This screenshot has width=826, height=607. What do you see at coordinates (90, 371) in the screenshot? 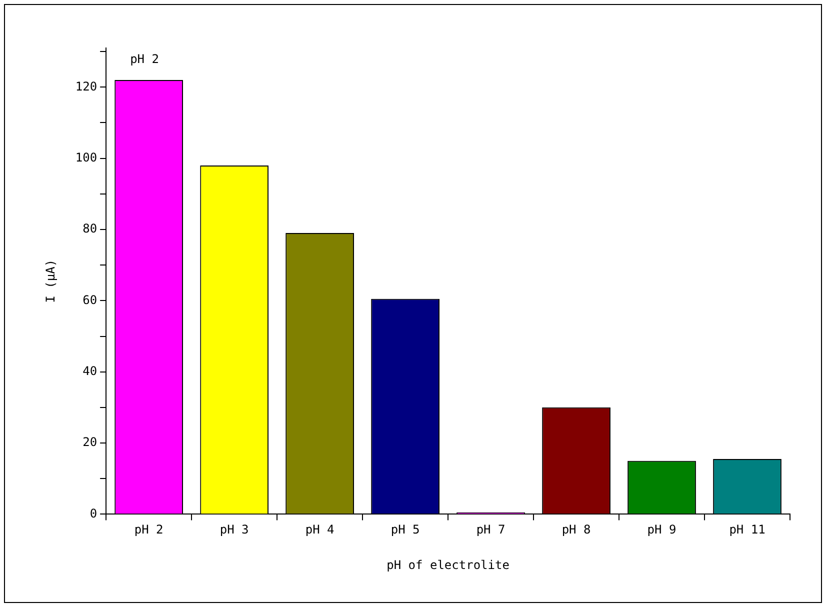
I see `y-tick-label: 40` at bounding box center [90, 371].